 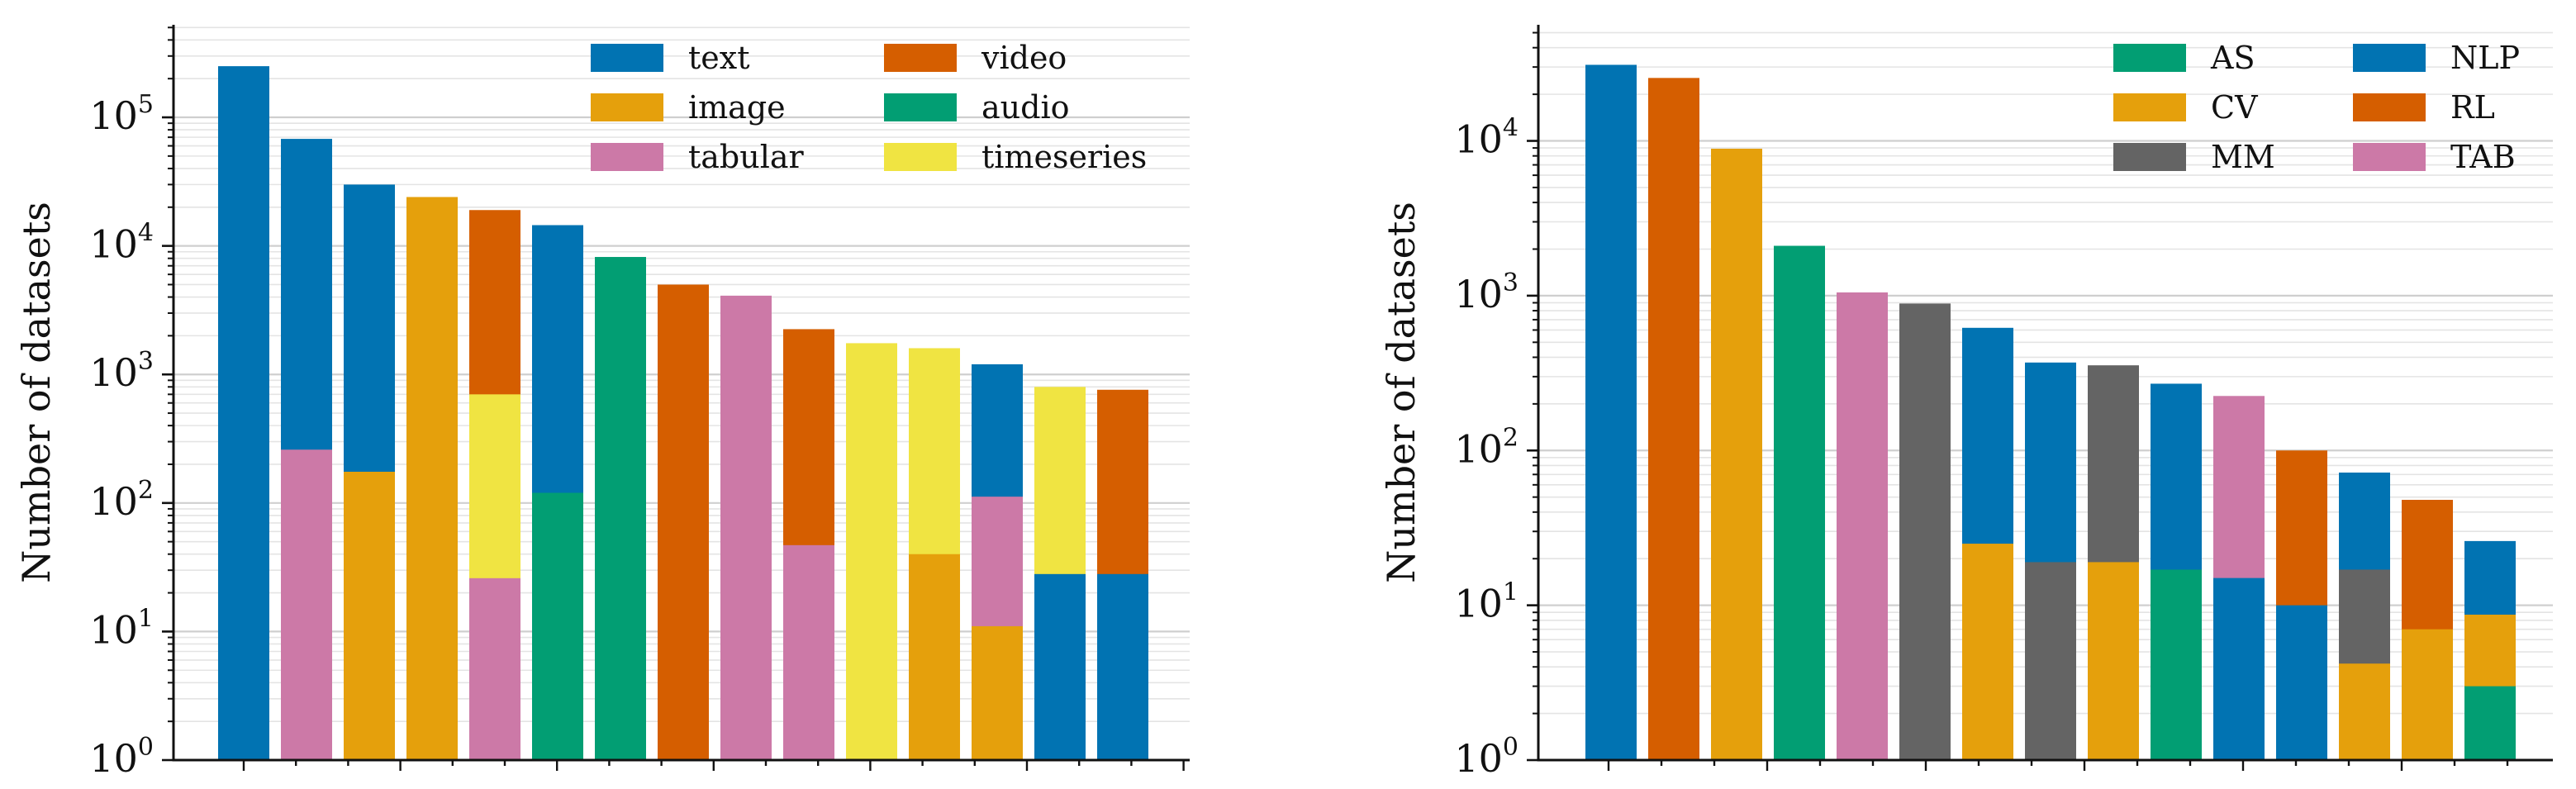 I want to click on y-tick-label: 105, so click(x=121, y=114).